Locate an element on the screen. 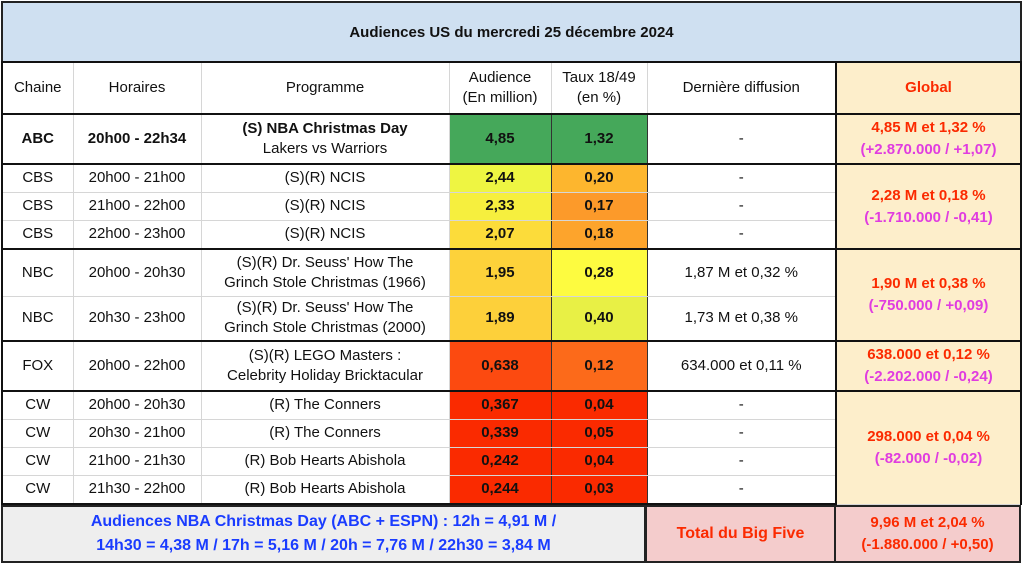  global-change: (-1.710.000 / -0,41) is located at coordinates (928, 217).